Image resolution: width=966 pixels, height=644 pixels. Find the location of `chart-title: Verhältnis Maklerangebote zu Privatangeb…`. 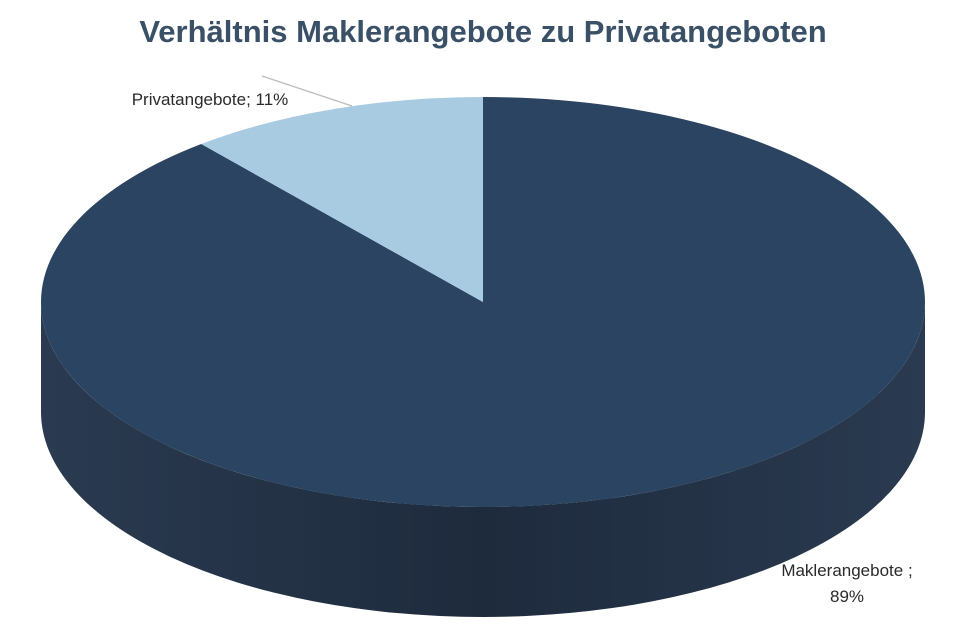

chart-title: Verhältnis Maklerangebote zu Privatangeb… is located at coordinates (482, 31).